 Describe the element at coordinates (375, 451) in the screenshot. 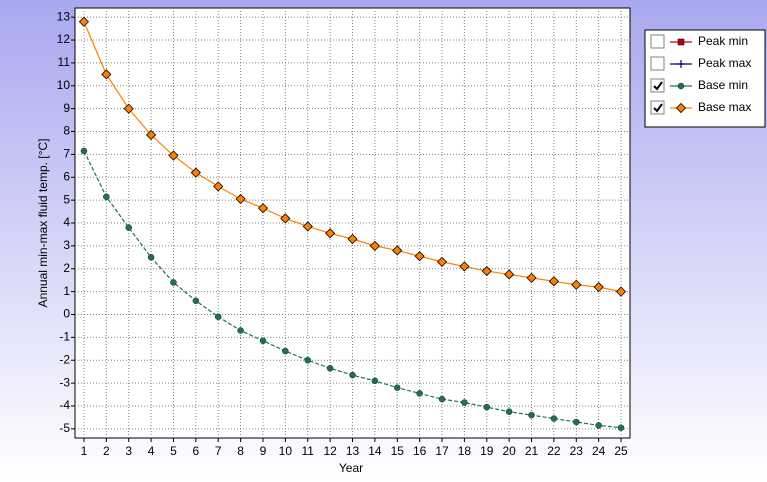

I see `x-tick-label: 14` at that location.